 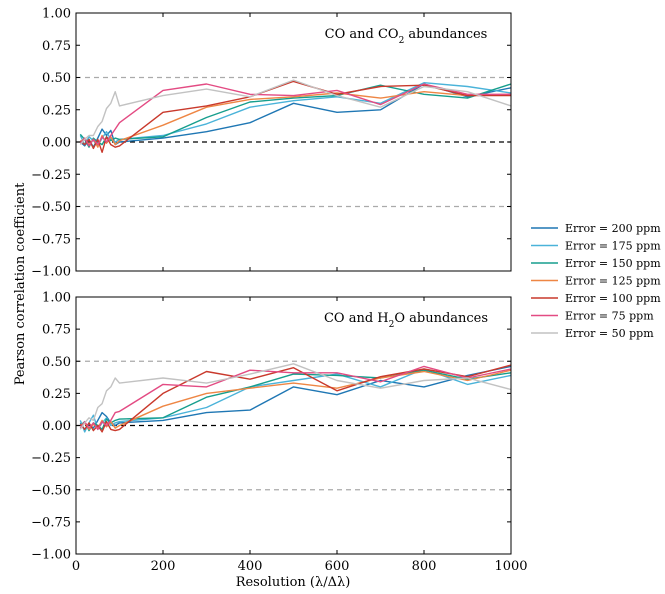 I want to click on legend-item: Error = 125 ppm, so click(x=596, y=281).